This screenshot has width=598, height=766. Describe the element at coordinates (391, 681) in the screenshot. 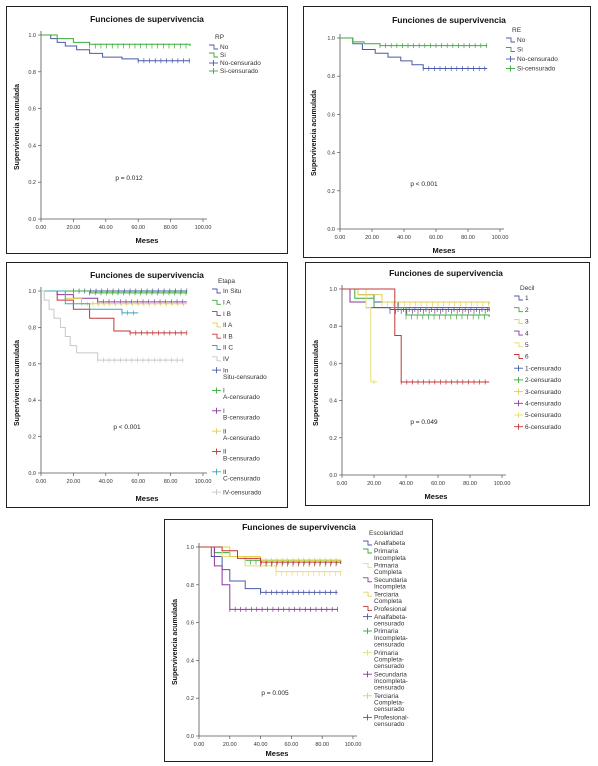

I see `legend-item: Secundaria Incompleta-censurado` at that location.